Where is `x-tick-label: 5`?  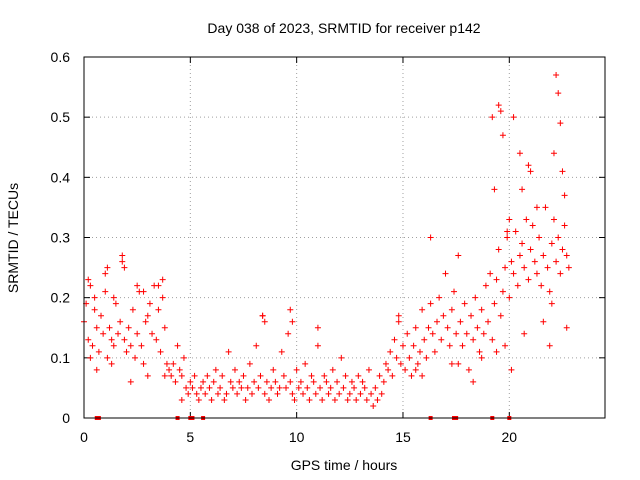
x-tick-label: 5 is located at coordinates (190, 437).